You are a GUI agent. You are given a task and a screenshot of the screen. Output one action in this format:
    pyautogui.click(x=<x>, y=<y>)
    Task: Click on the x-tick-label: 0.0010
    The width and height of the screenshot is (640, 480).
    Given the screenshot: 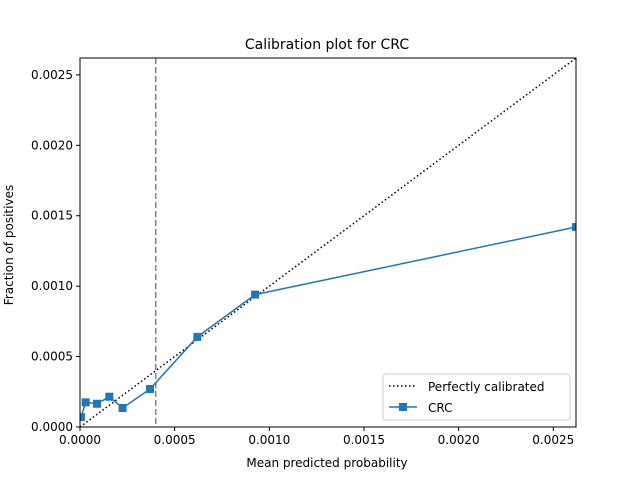 What is the action you would take?
    pyautogui.click(x=269, y=440)
    